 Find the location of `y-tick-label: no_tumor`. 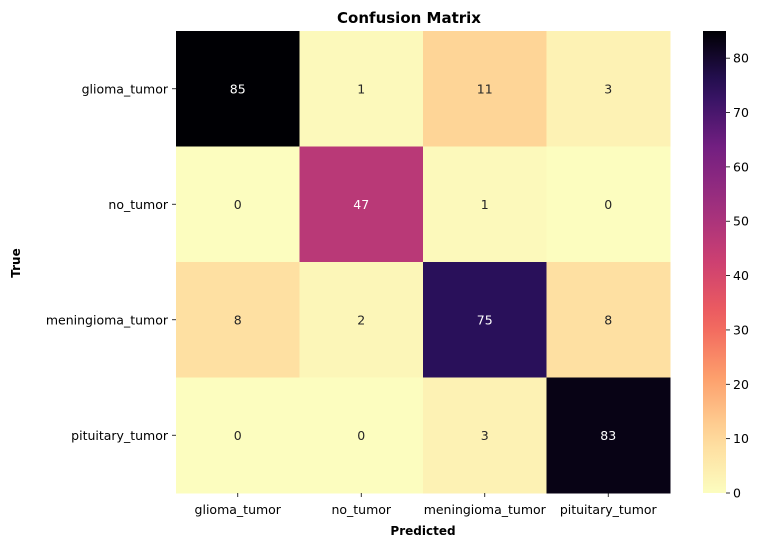

y-tick-label: no_tumor is located at coordinates (138, 204).